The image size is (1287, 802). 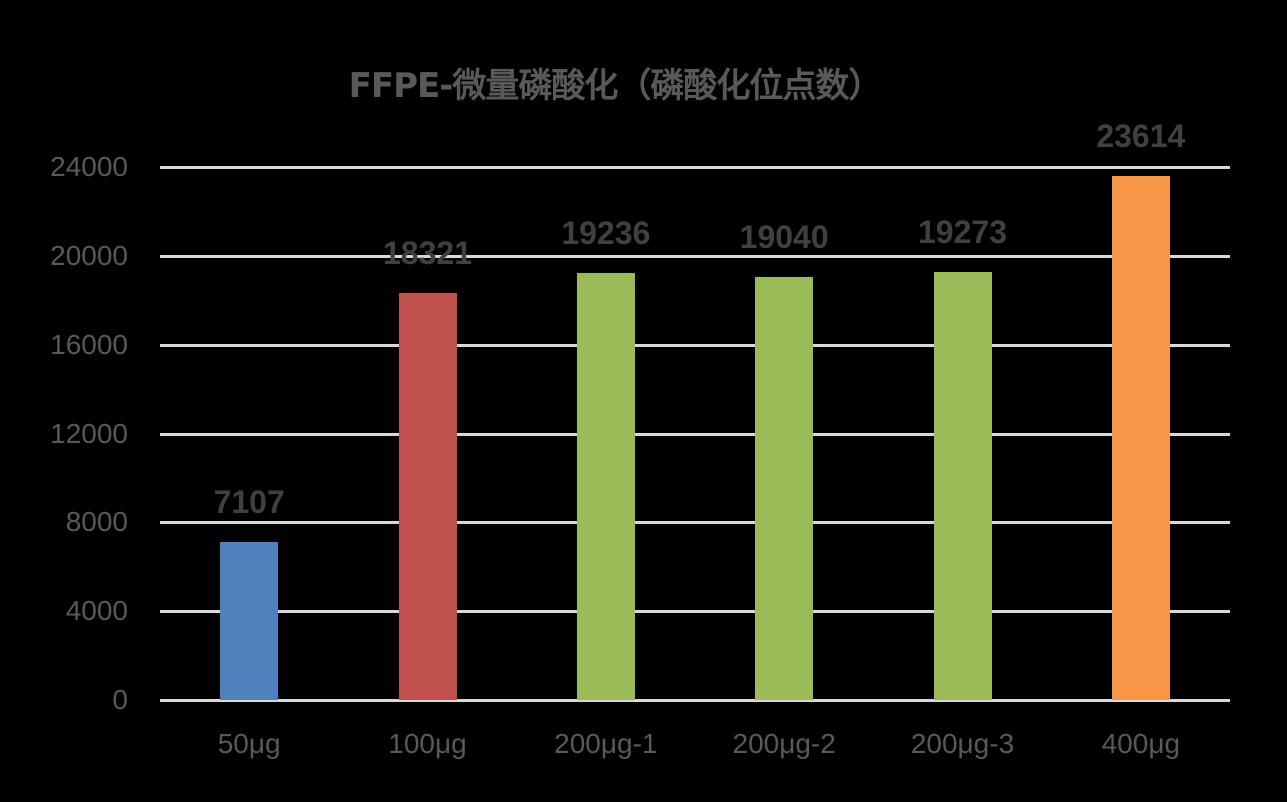 I want to click on y-tick-label: 0, so click(x=120, y=699).